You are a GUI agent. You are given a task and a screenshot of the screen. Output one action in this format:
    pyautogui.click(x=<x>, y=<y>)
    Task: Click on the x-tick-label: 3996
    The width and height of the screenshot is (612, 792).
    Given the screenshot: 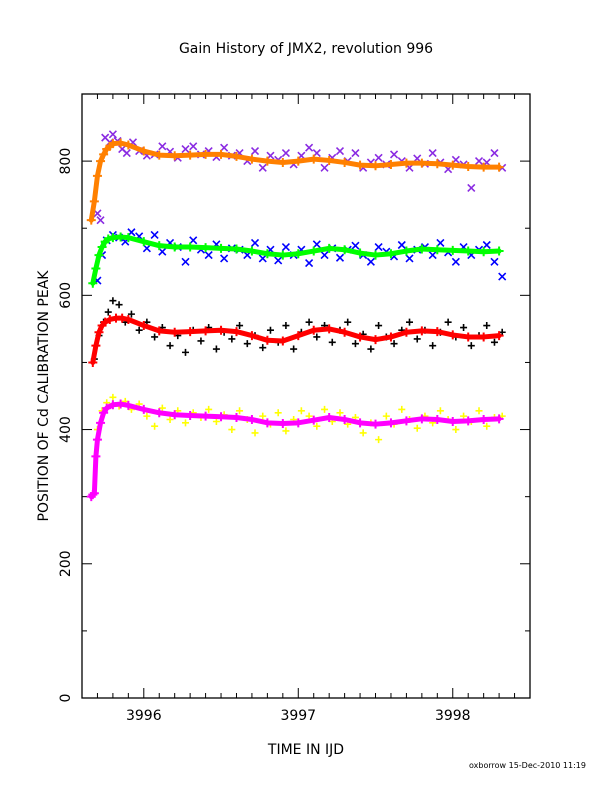 What is the action you would take?
    pyautogui.click(x=144, y=716)
    